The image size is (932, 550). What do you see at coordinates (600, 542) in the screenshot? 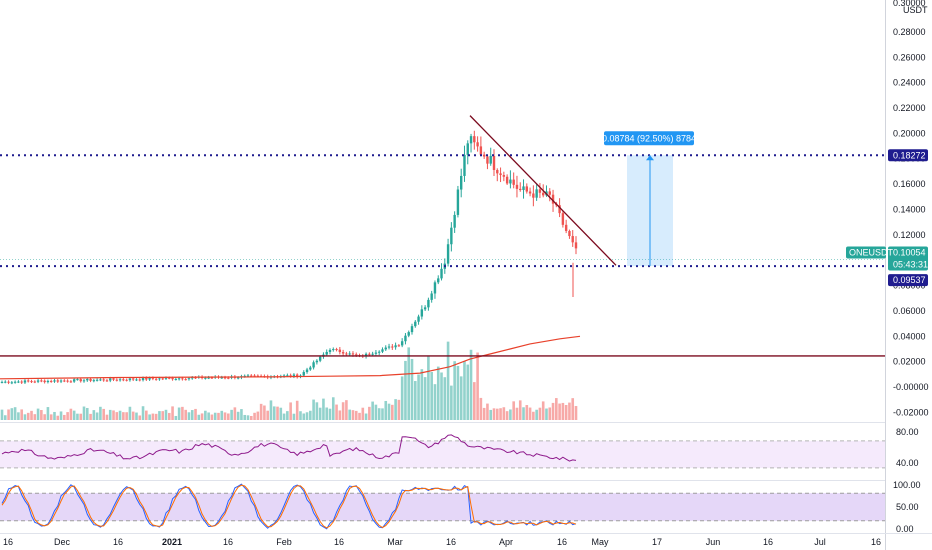
I see `time-tick-label: May` at bounding box center [600, 542].